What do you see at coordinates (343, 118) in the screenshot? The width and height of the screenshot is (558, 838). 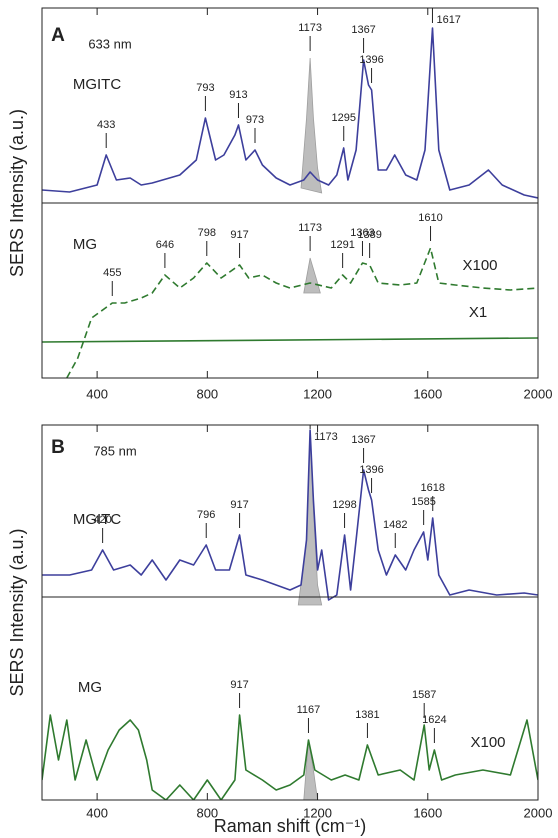 I see `peak-label: 1295` at bounding box center [343, 118].